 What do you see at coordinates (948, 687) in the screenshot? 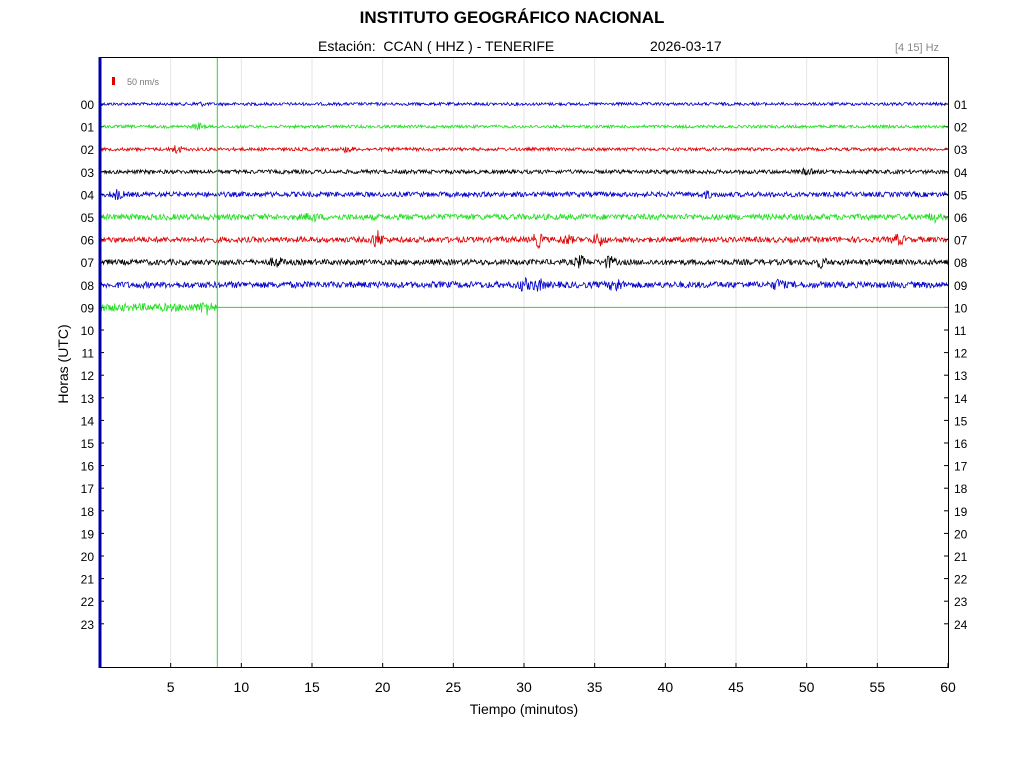
I see `x-tick-label: 60` at bounding box center [948, 687].